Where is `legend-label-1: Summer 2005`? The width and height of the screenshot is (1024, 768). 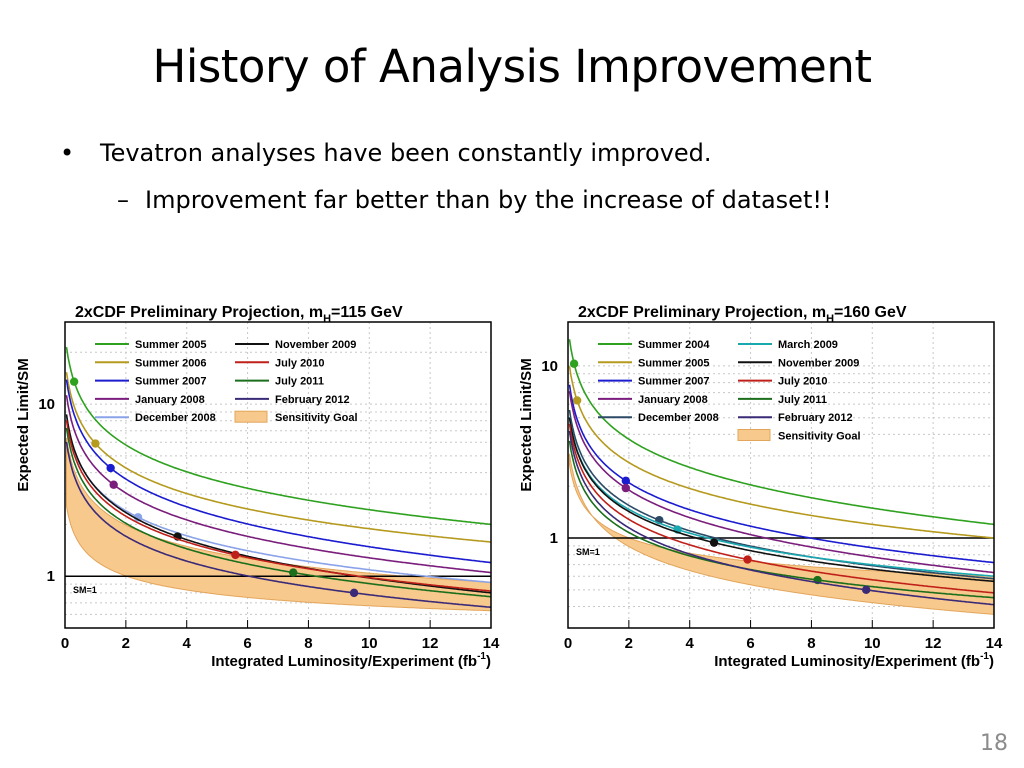 legend-label-1: Summer 2005 is located at coordinates (674, 363).